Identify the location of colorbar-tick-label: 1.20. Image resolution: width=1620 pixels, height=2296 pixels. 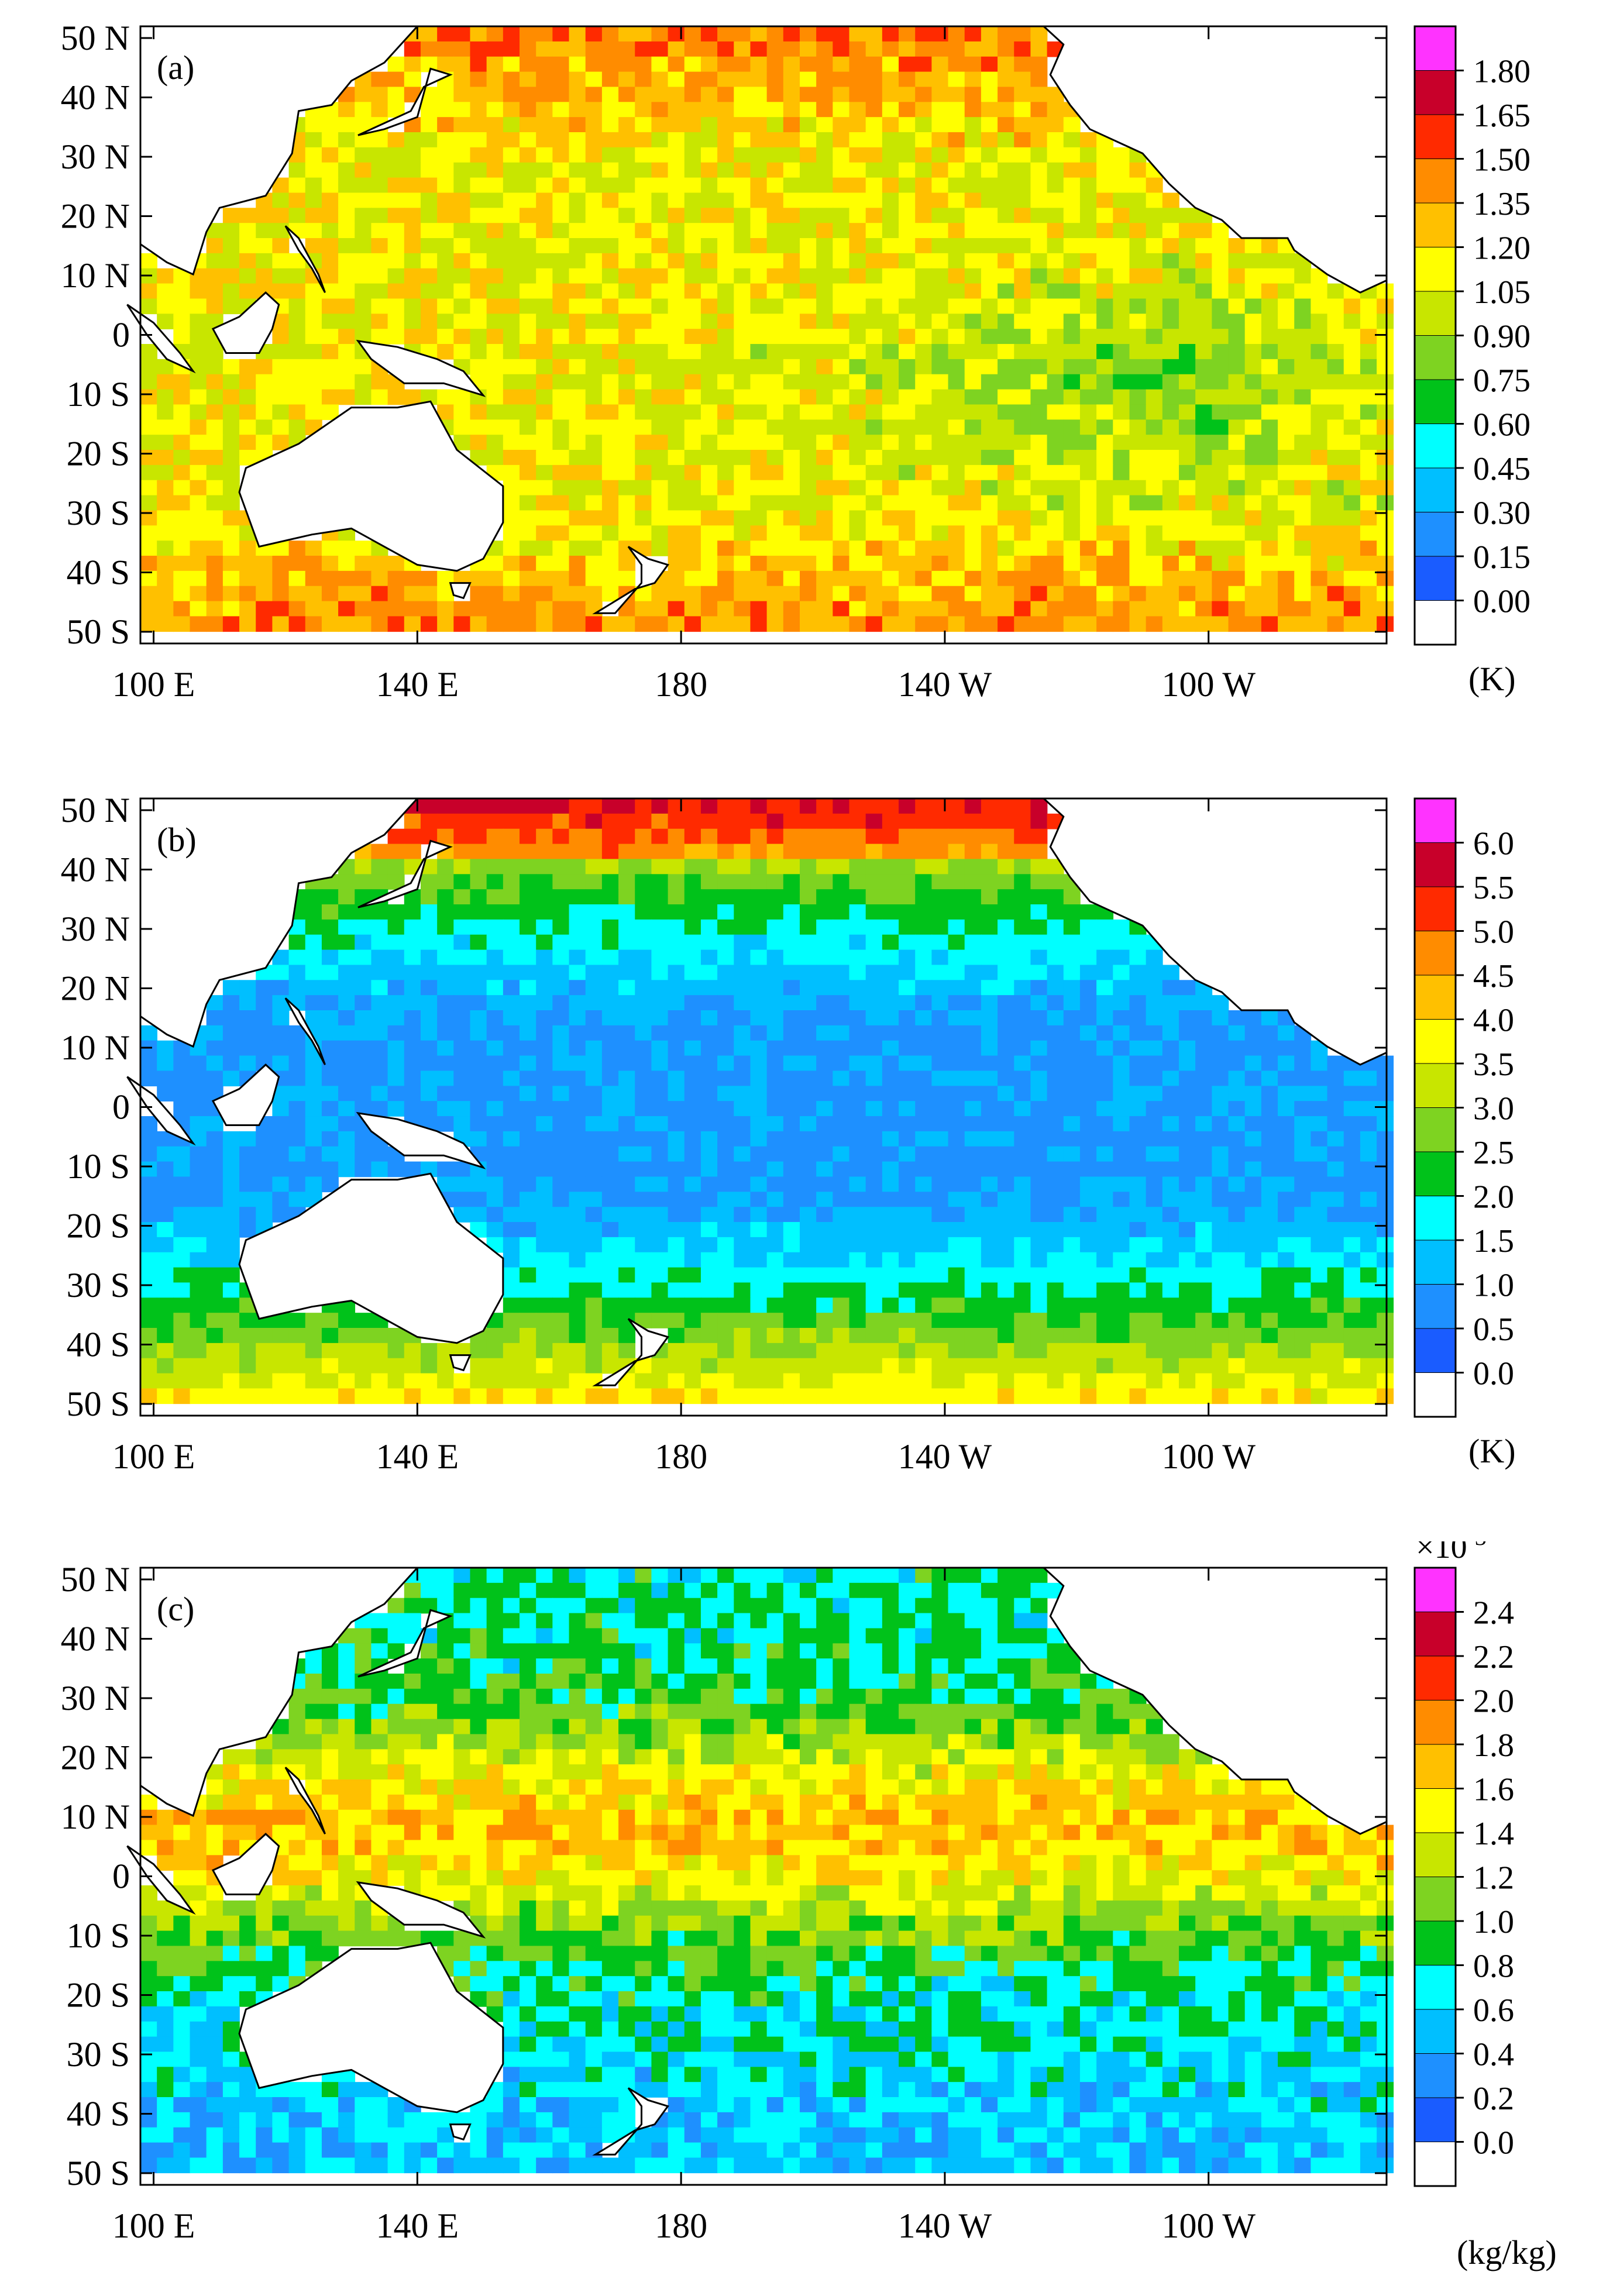
(1501, 248).